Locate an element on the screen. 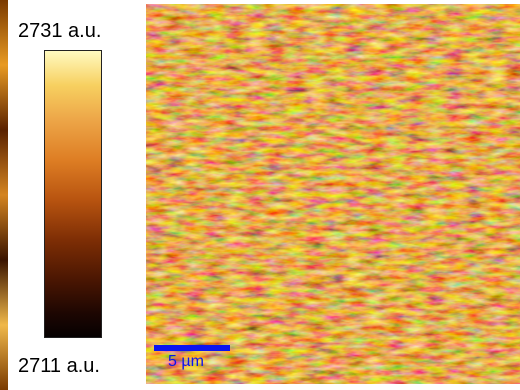  scale-bar is located at coordinates (192, 348).